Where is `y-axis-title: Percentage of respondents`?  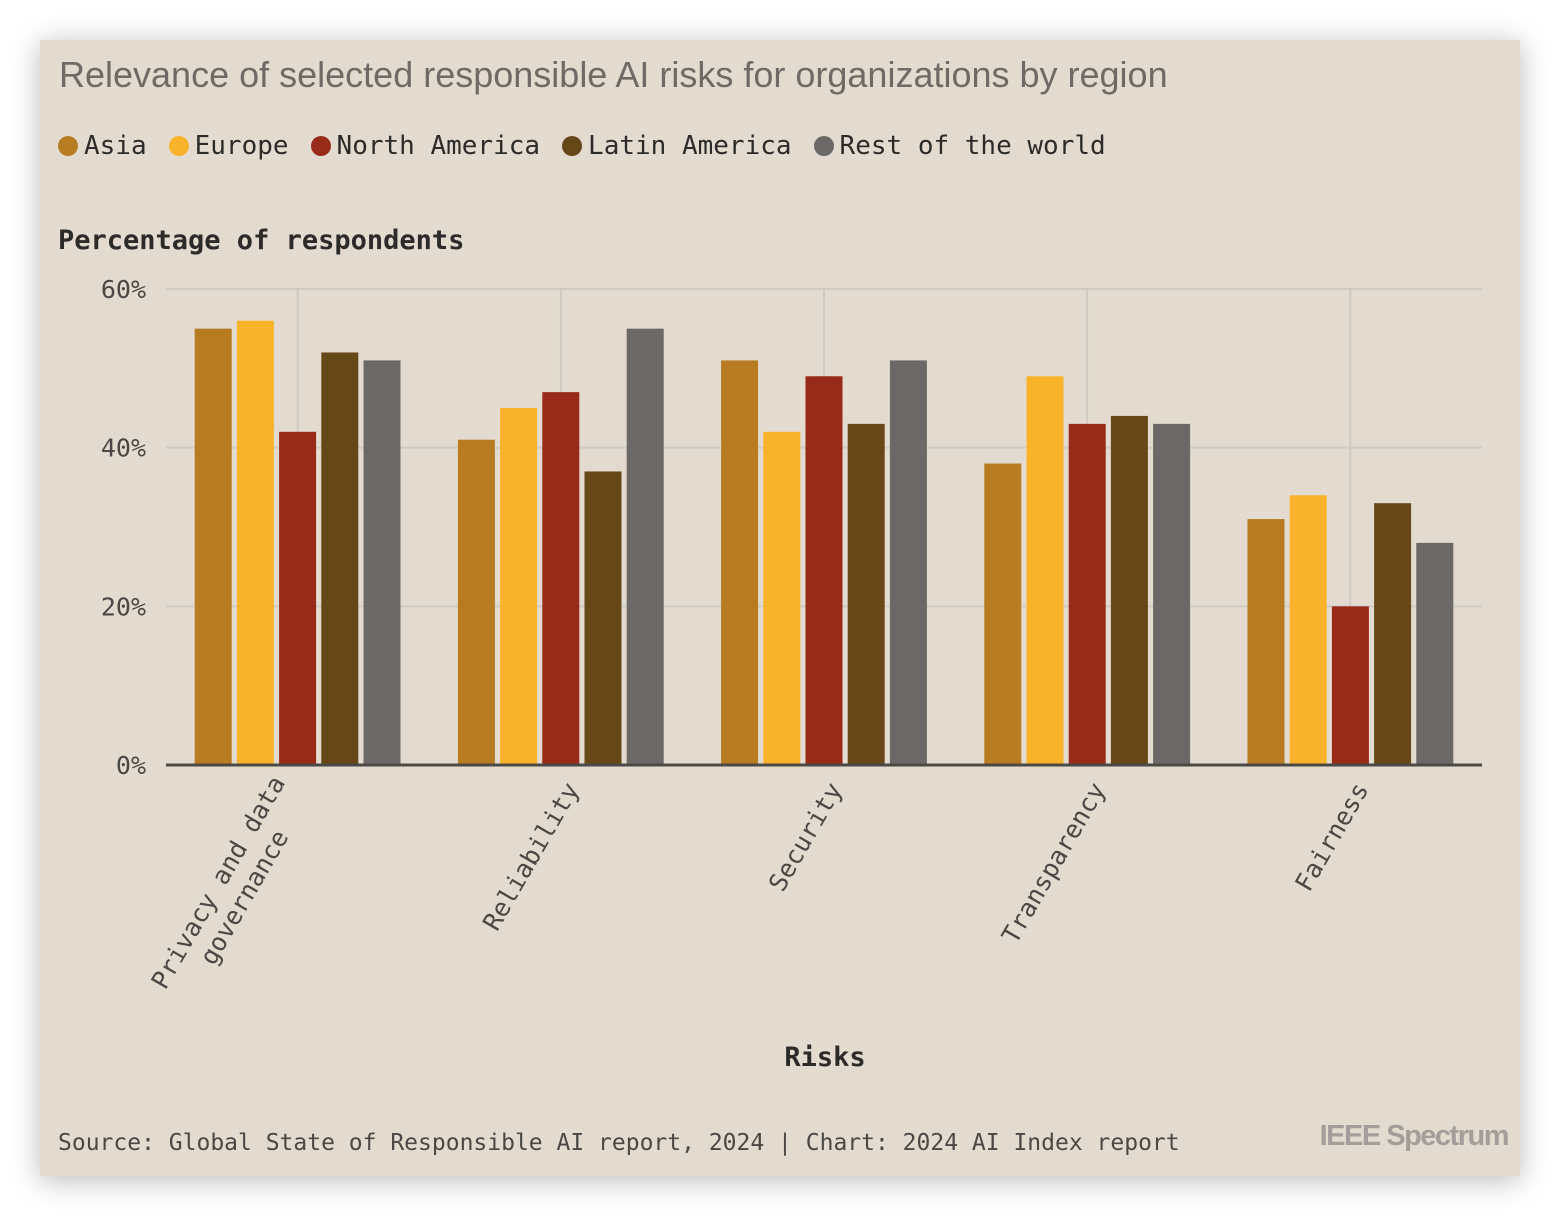 y-axis-title: Percentage of respondents is located at coordinates (261, 240).